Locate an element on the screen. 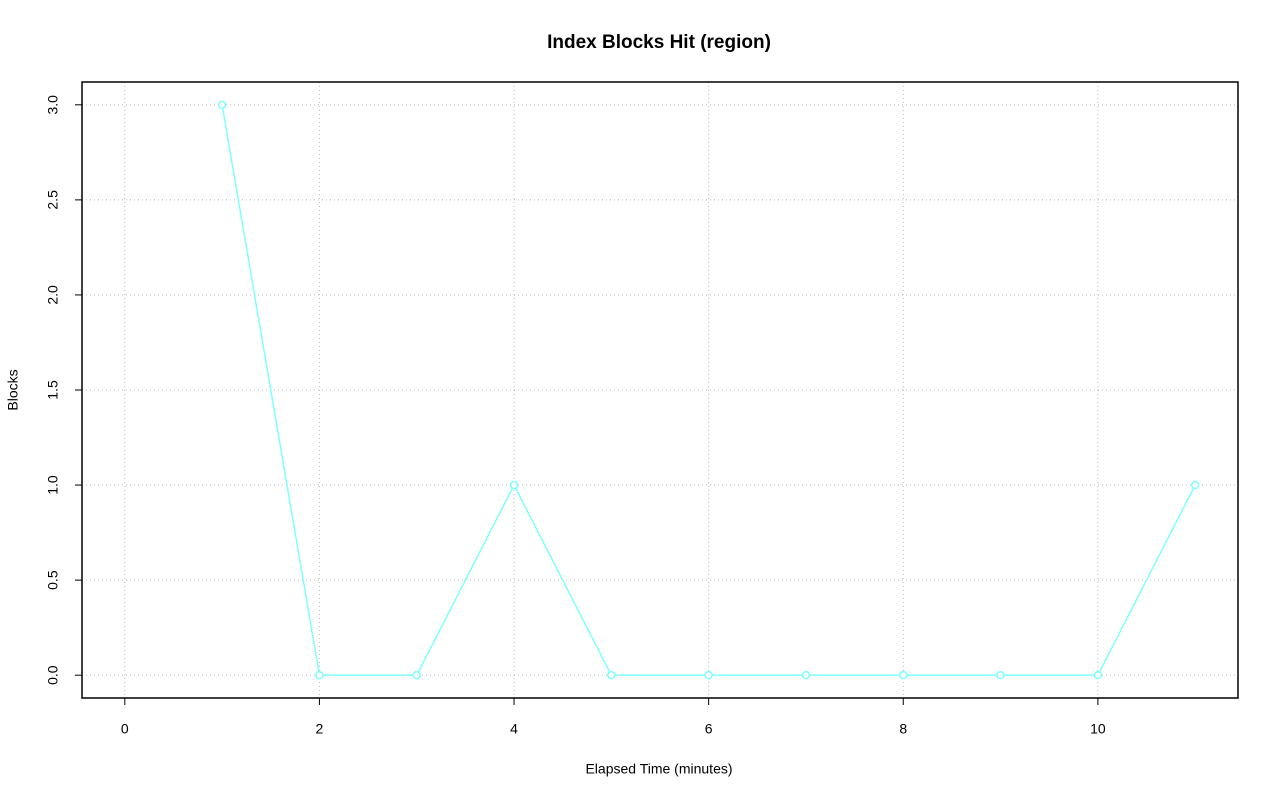 The height and width of the screenshot is (801, 1280). x-axis-label: Elapsed Time (minutes) is located at coordinates (658, 769).